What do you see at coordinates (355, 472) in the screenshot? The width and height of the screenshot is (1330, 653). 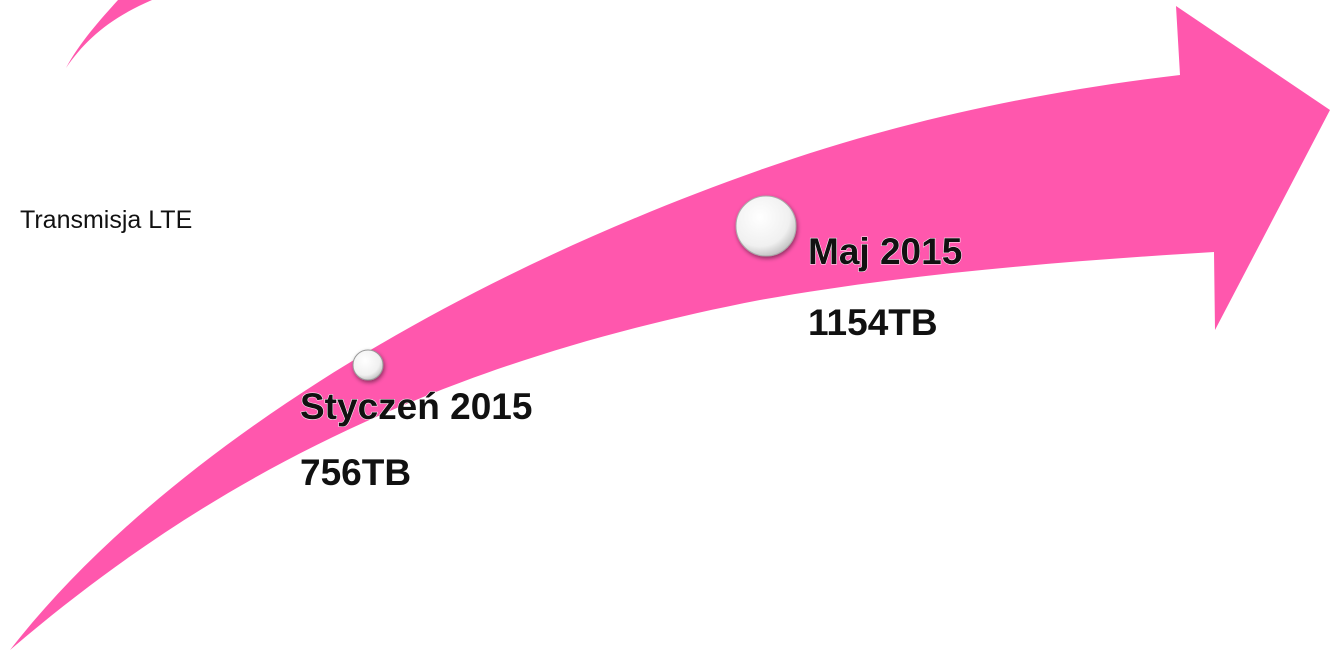 I see `milestone-value: 756TB` at bounding box center [355, 472].